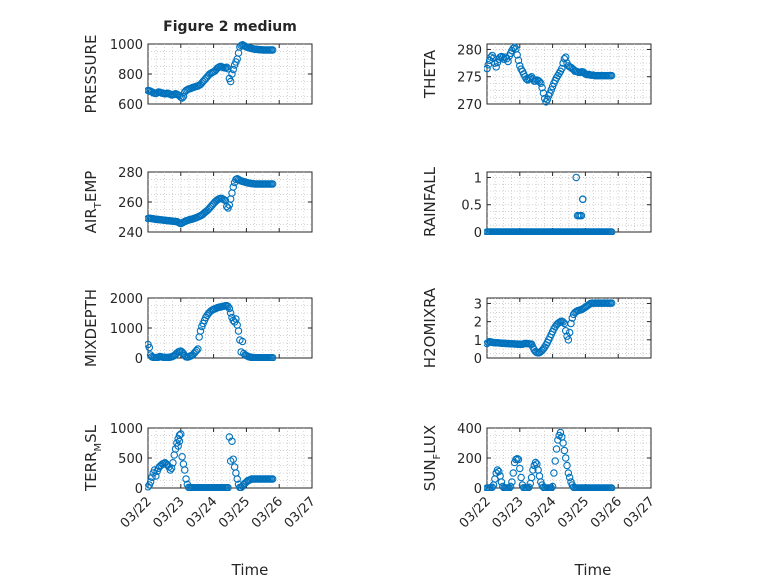  I want to click on y-label-subscript: T, so click(98, 205).